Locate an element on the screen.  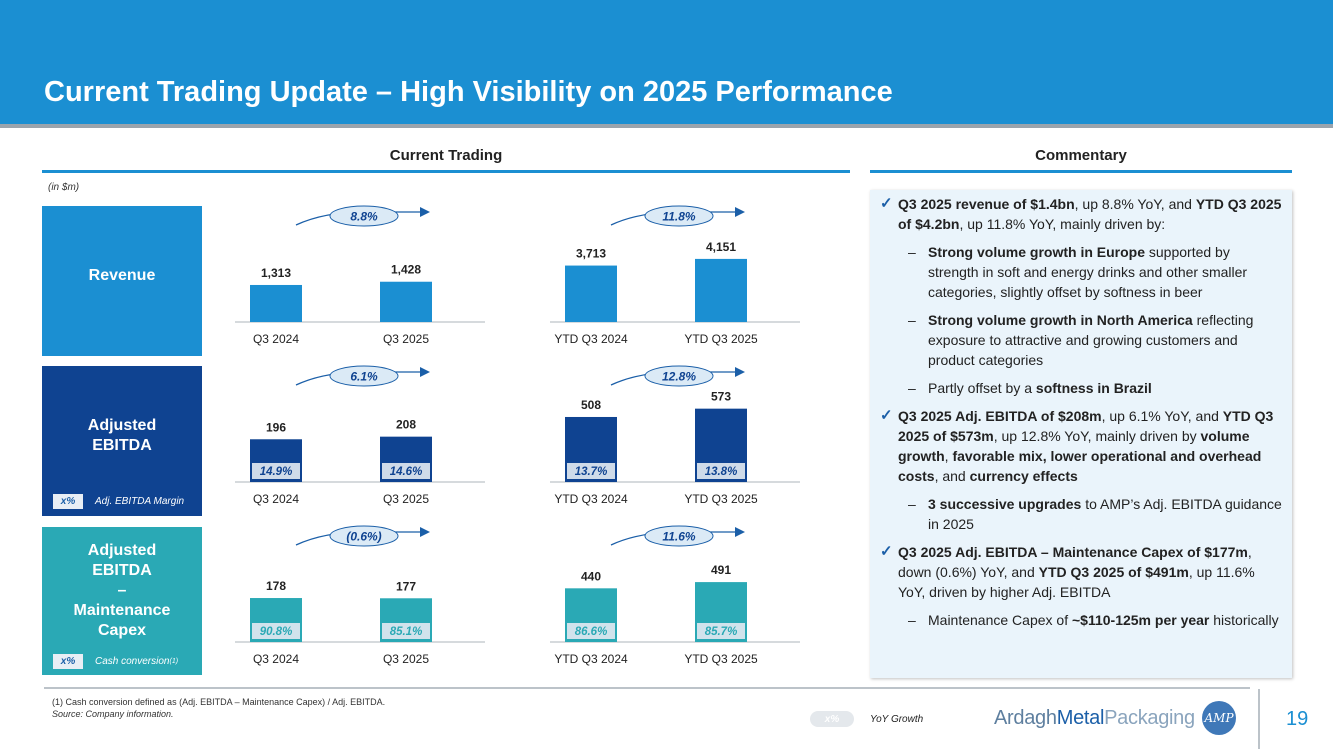
footer-divider is located at coordinates (1259, 719).